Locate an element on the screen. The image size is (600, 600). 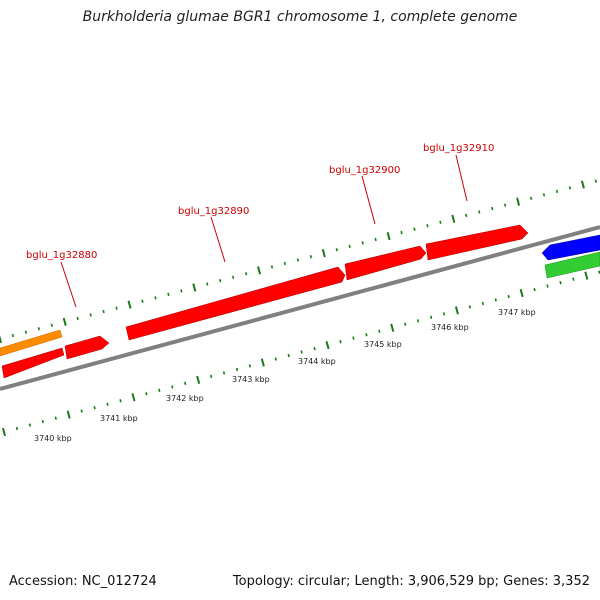
gene-label-bglu_1g32910: bglu_1g32910 is located at coordinates (458, 148).